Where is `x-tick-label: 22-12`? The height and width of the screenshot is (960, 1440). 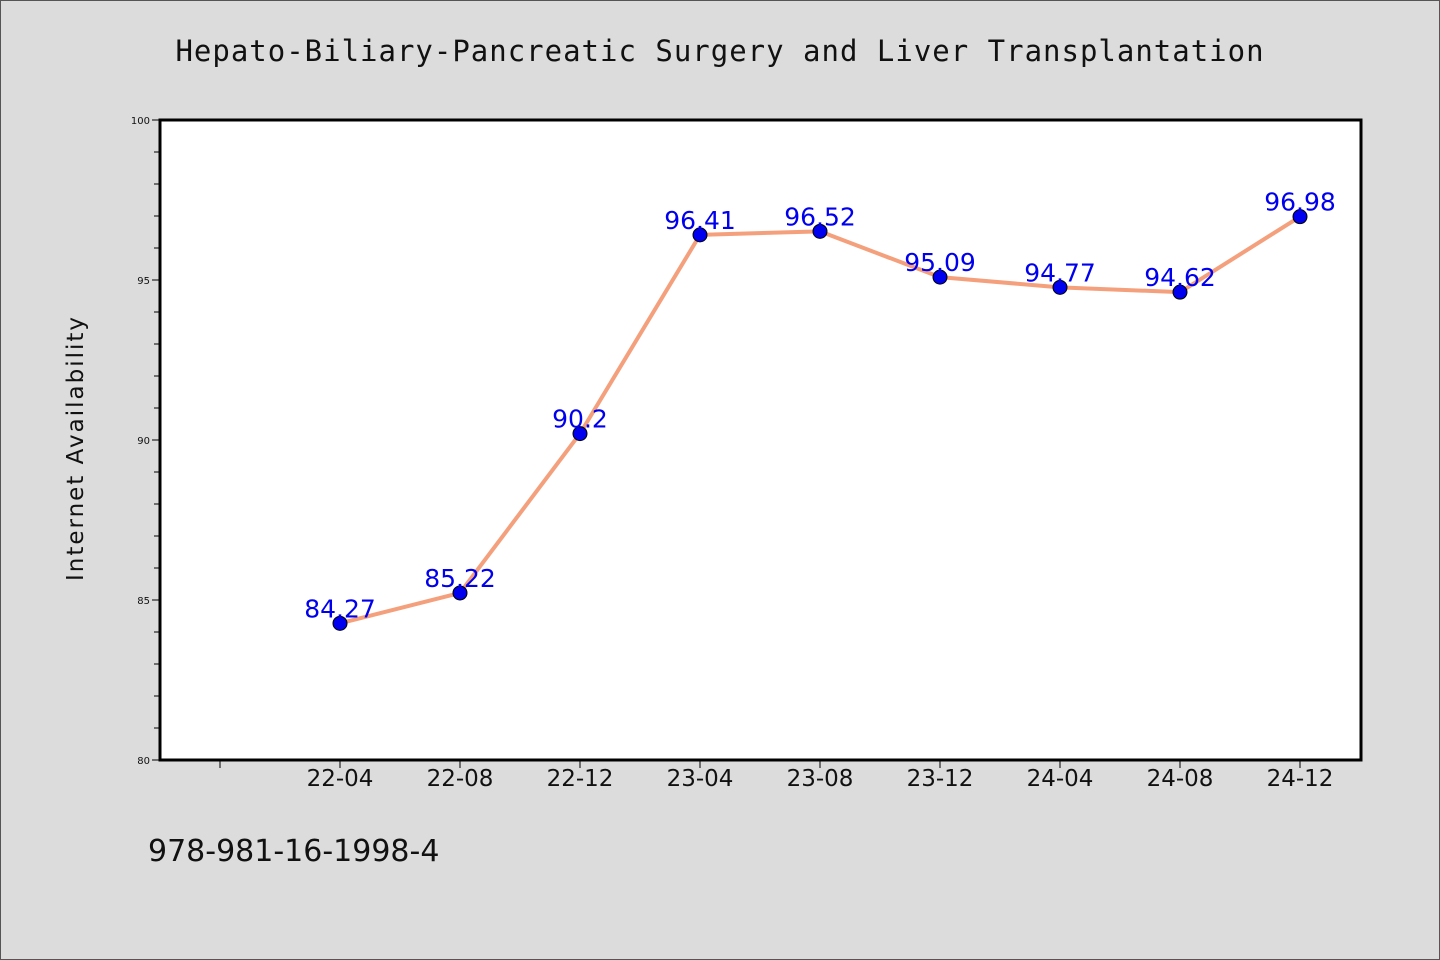
x-tick-label: 22-12 is located at coordinates (580, 779).